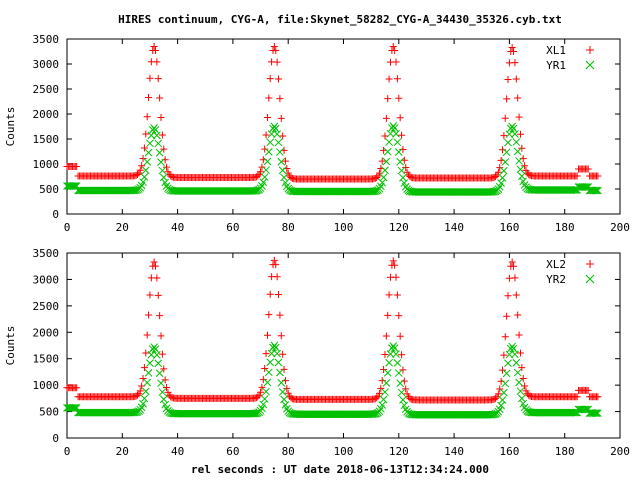 This screenshot has width=640, height=480. Describe the element at coordinates (46, 39) in the screenshot. I see `y-tick-label: 3500` at that location.